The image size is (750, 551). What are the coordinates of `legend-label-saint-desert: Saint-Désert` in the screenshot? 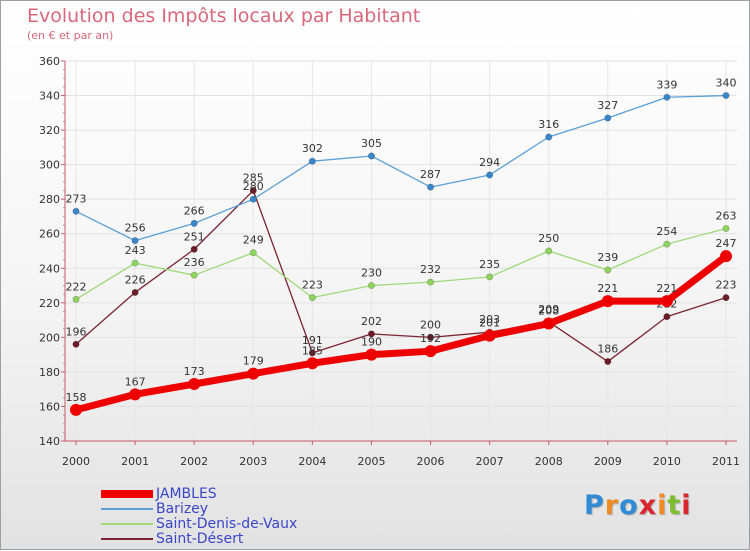 It's located at (200, 539).